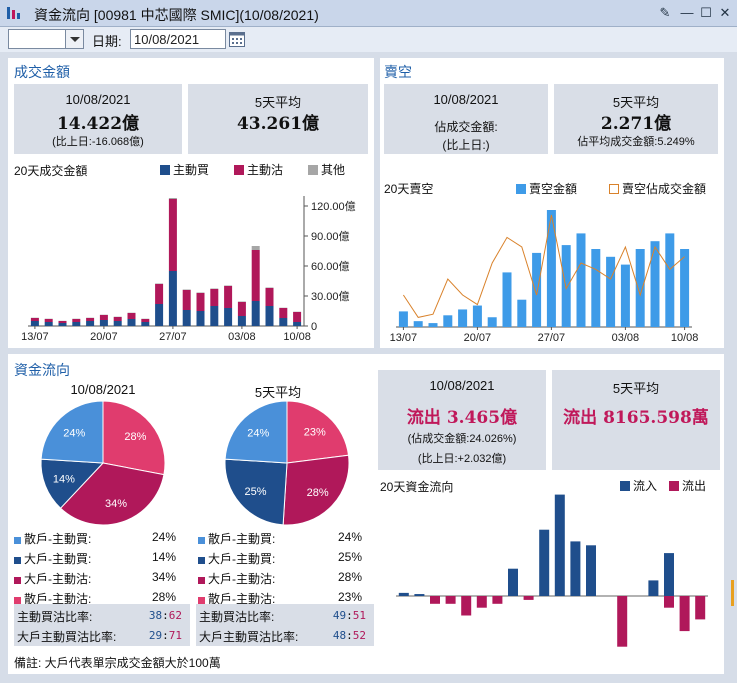 This screenshot has width=737, height=683. What do you see at coordinates (165, 635) in the screenshot?
I see `ratio-value: 29:71` at bounding box center [165, 635].